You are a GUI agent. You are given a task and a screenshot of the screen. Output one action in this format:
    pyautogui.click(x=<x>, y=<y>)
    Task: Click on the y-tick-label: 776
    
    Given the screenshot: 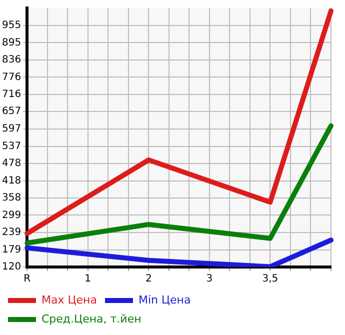 What is the action you would take?
    pyautogui.click(x=12, y=77)
    